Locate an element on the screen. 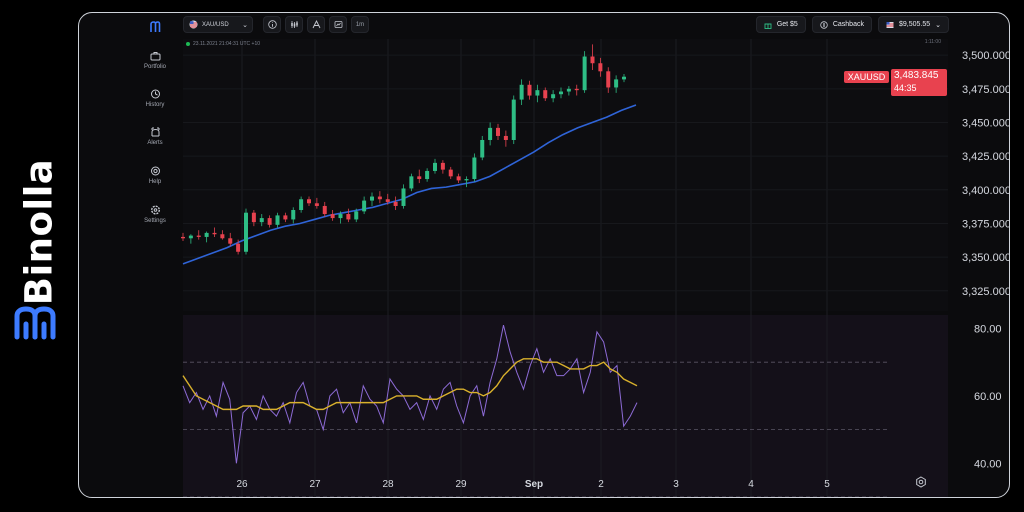 This screenshot has height=512, width=1024. date-axis-label: 3 is located at coordinates (676, 484).